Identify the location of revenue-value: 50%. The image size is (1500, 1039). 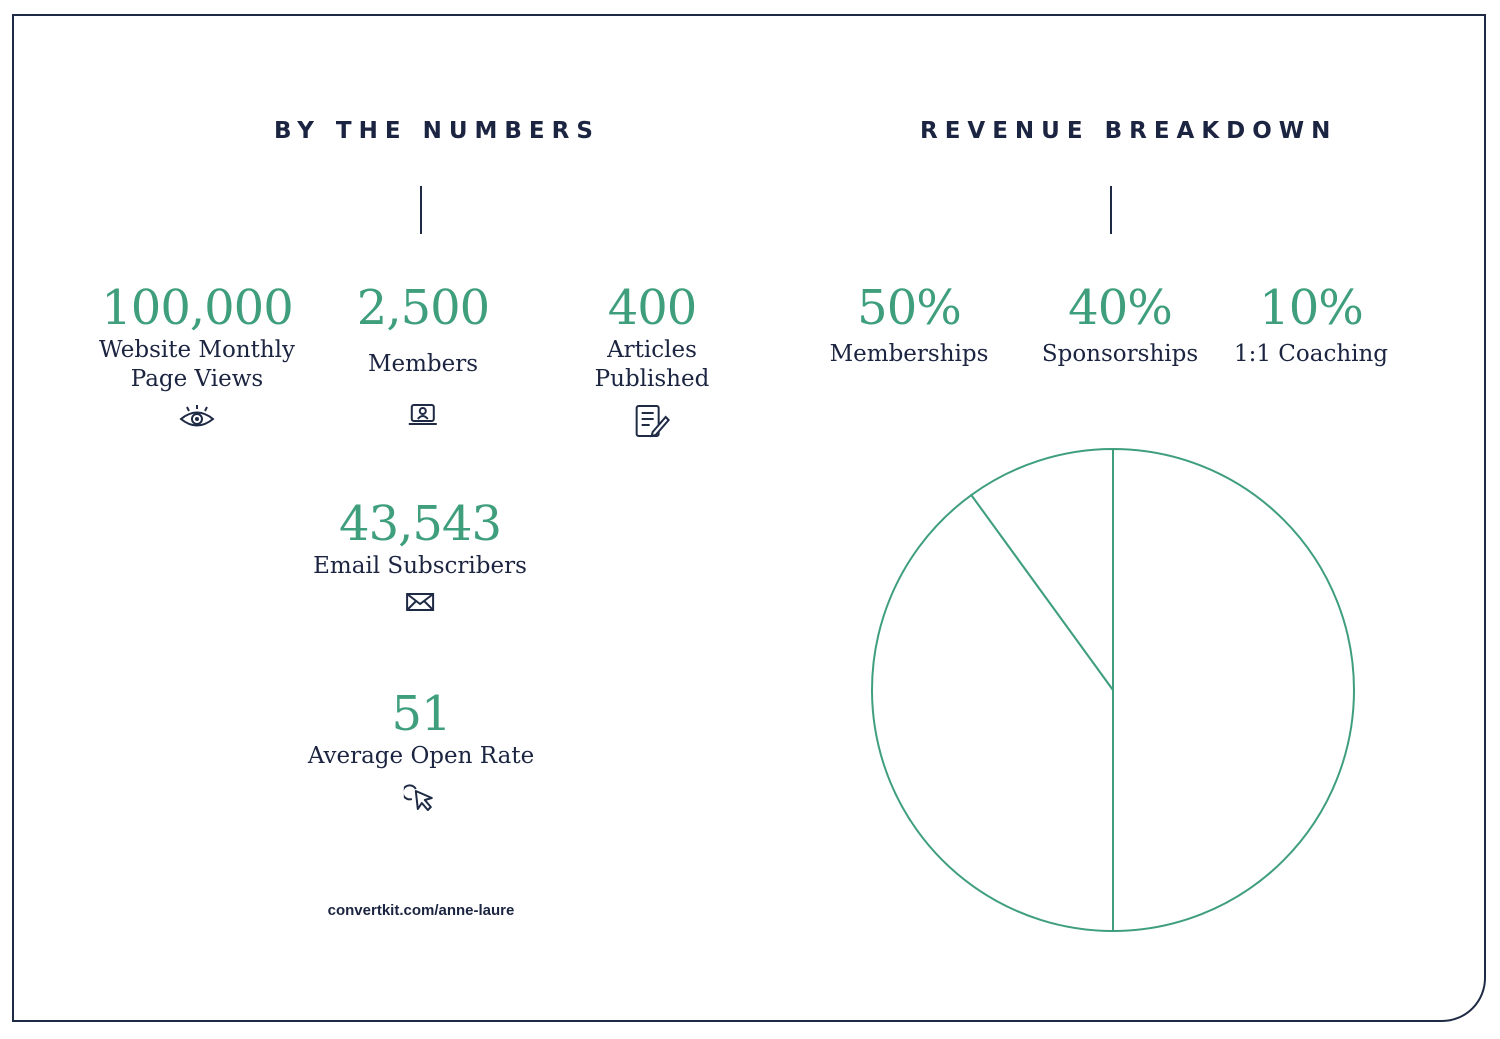
(909, 308).